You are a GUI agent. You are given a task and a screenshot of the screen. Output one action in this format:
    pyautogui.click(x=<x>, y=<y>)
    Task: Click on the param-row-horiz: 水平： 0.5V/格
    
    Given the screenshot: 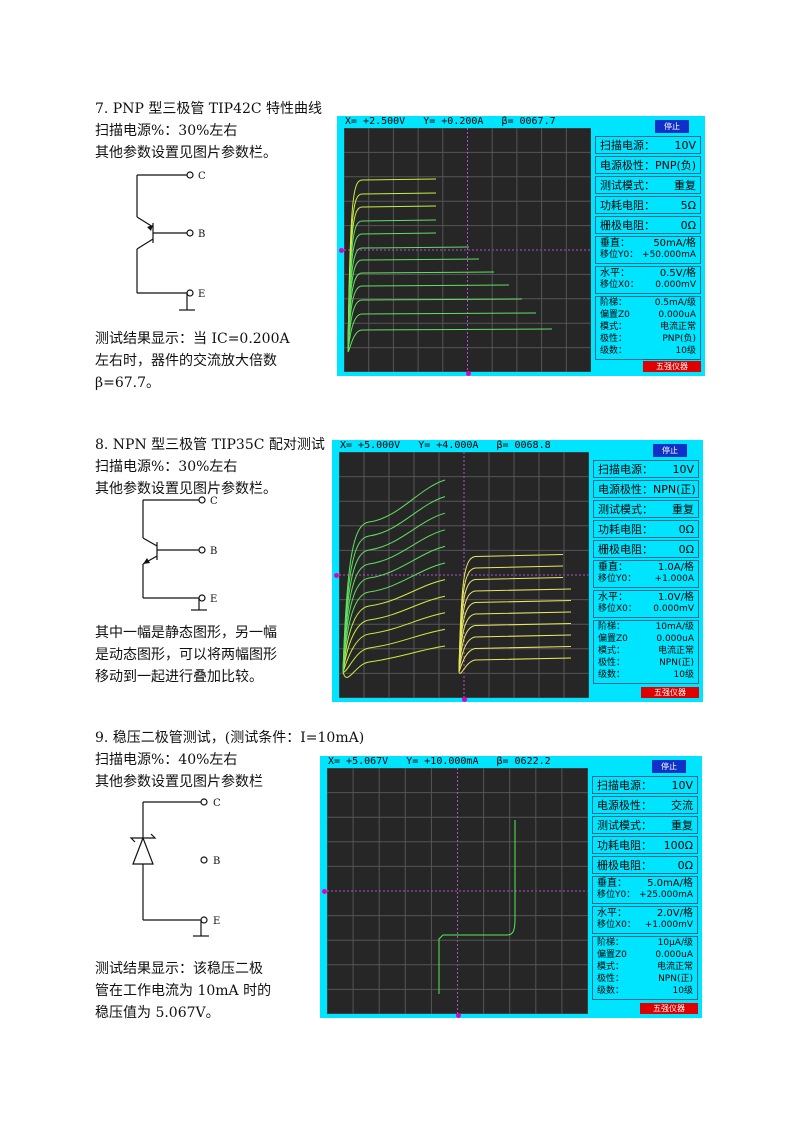 What is the action you would take?
    pyautogui.click(x=648, y=273)
    